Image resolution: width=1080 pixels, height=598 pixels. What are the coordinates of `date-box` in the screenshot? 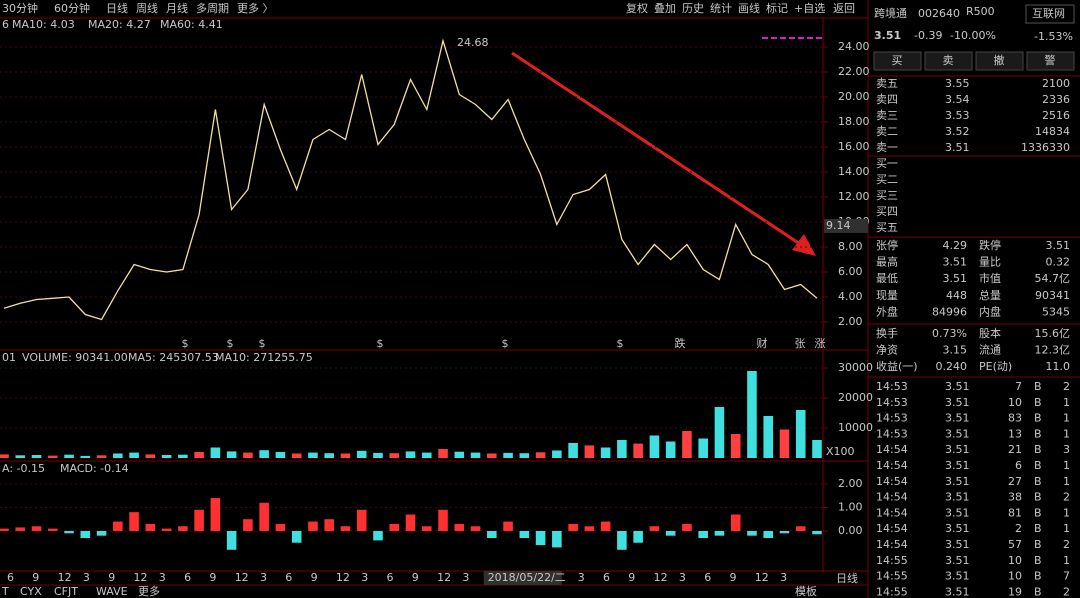 It's located at (522, 578).